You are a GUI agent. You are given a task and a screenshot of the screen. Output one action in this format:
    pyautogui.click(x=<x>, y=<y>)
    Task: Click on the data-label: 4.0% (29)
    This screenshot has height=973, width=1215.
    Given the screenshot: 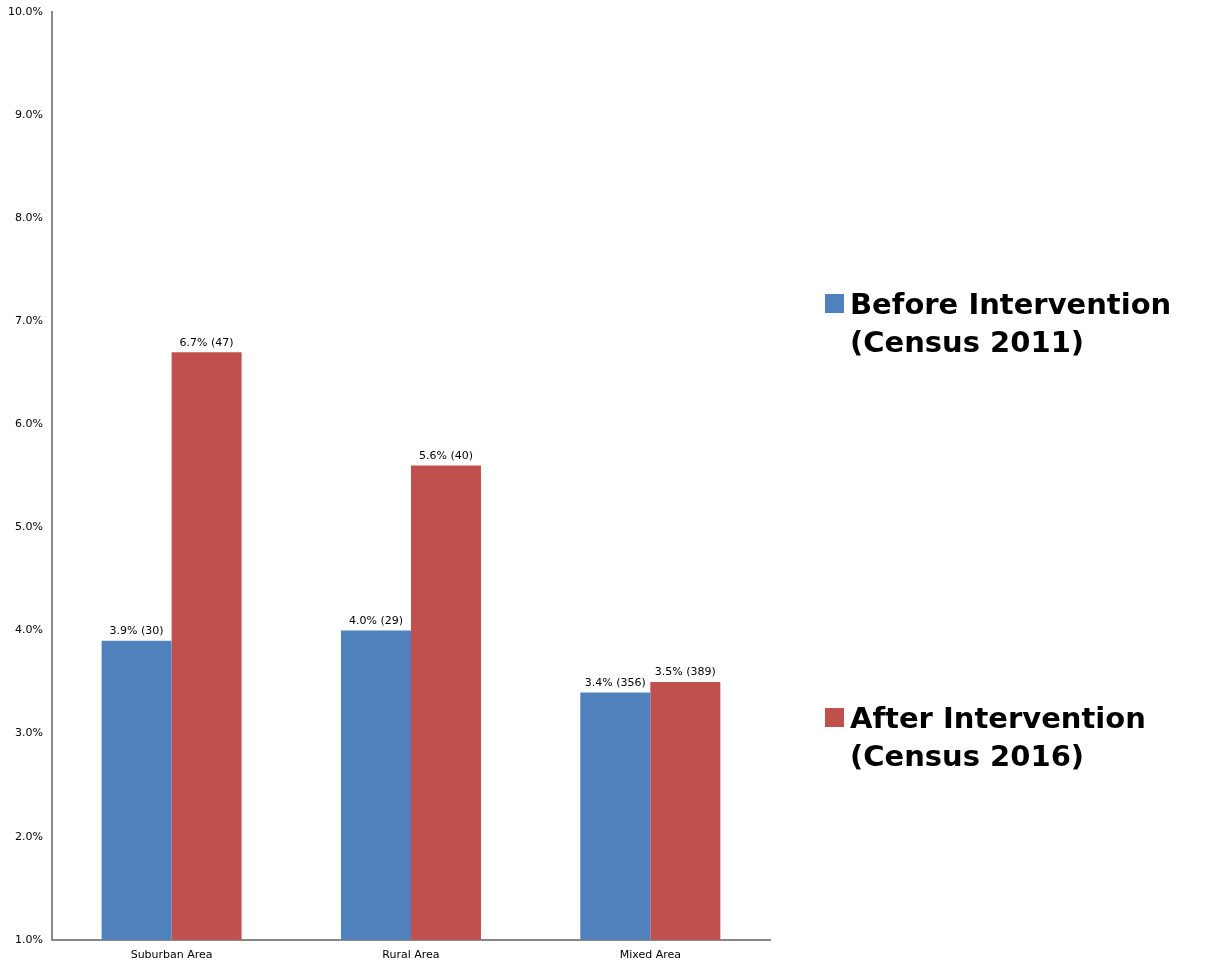 What is the action you would take?
    pyautogui.click(x=375, y=620)
    